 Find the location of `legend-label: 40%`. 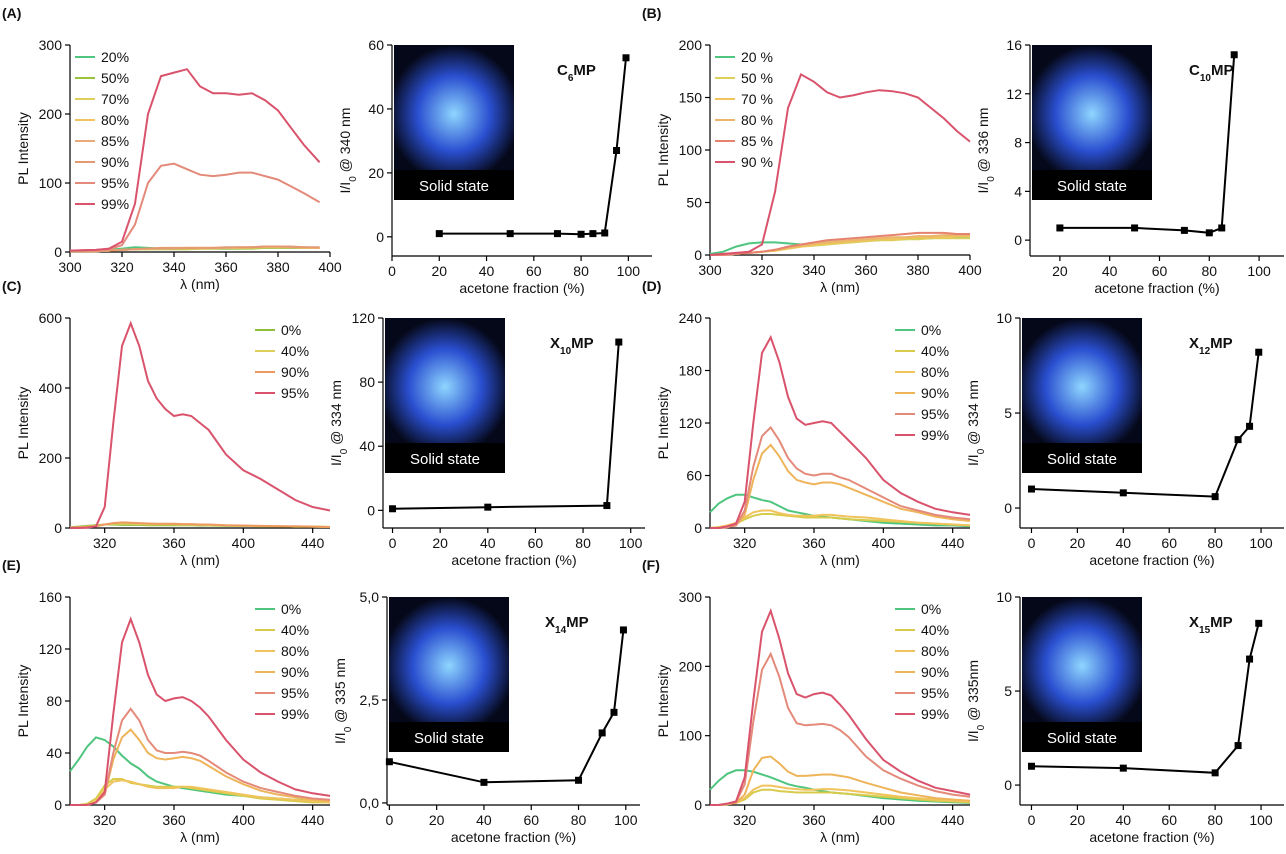

legend-label: 40% is located at coordinates (295, 630).